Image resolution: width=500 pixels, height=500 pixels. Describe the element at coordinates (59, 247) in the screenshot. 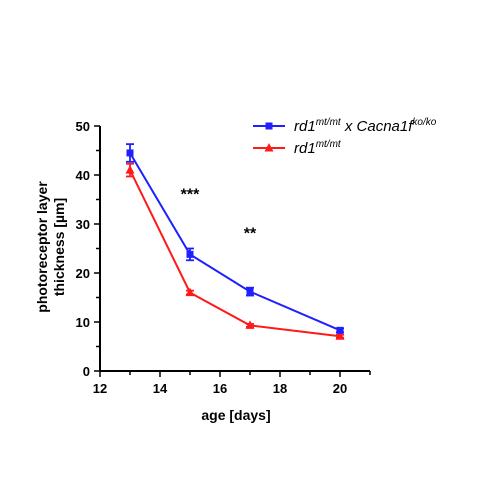

I see `y-axis-title-line2: thickness [µm]` at that location.